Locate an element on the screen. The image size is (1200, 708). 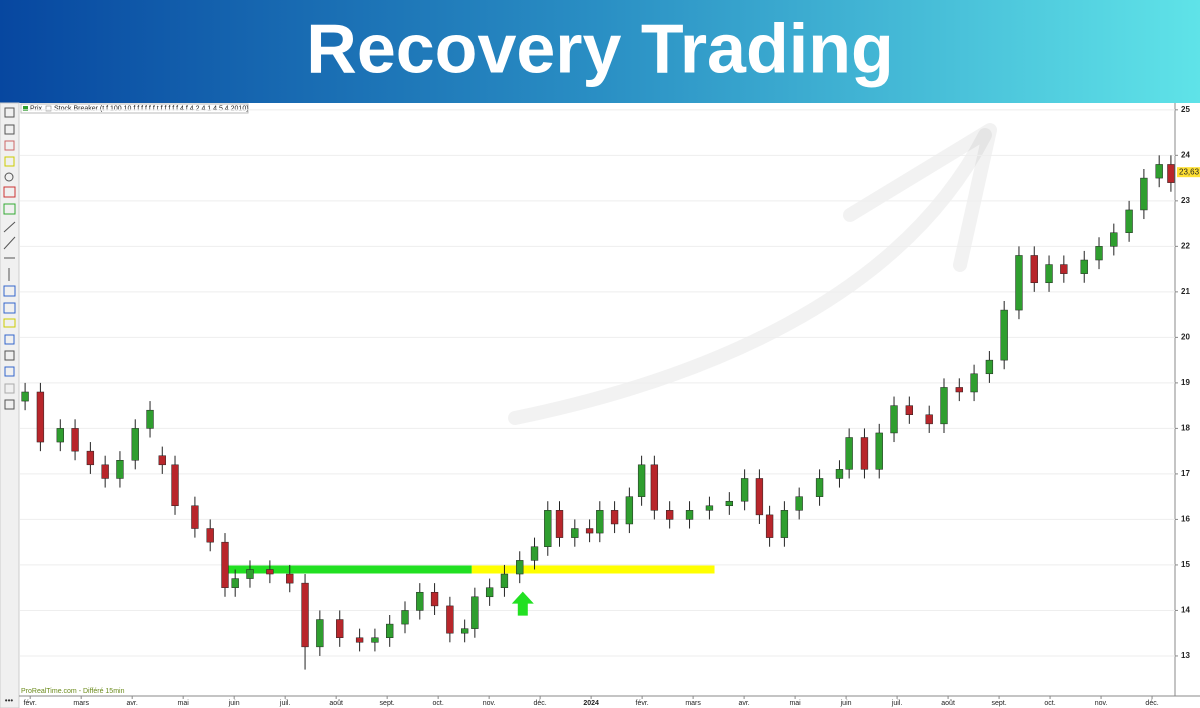
x-tick-label: août is located at coordinates (948, 703).